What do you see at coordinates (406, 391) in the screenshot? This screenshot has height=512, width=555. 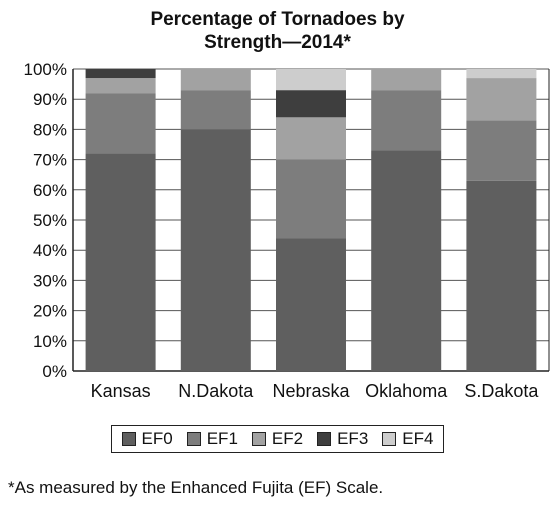 I see `x-tick-label: Oklahoma` at bounding box center [406, 391].